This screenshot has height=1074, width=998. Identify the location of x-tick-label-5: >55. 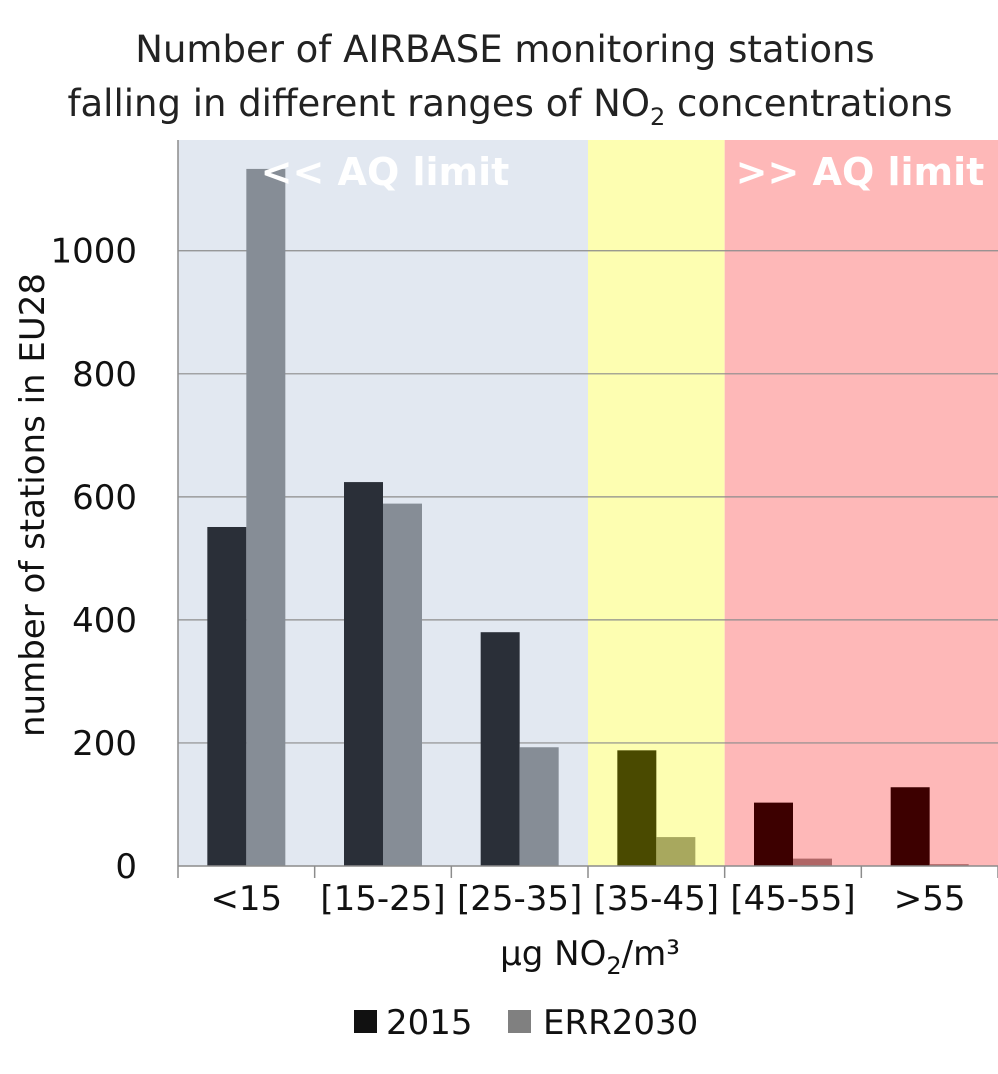
(930, 899).